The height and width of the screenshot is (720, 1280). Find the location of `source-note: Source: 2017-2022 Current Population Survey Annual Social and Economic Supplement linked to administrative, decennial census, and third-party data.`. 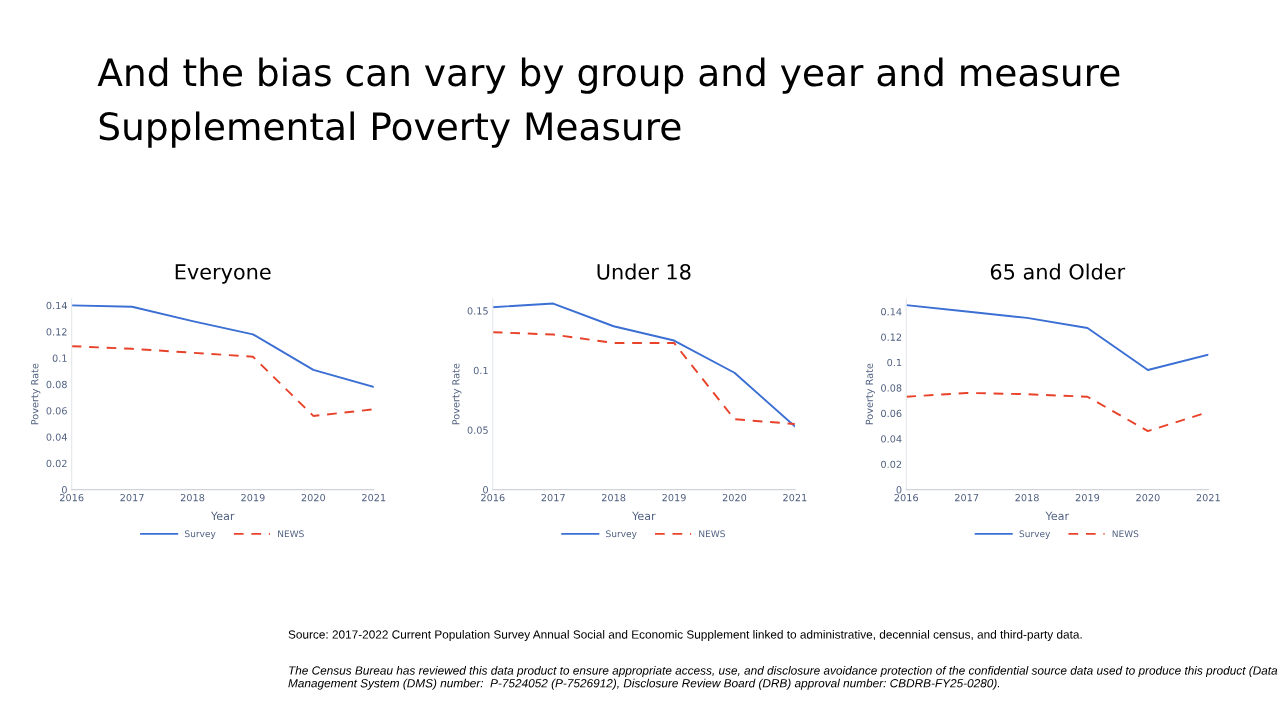

source-note: Source: 2017-2022 Current Population Survey Annual Social and Economic Supplement linked to administrative, decennial census, and third-party data. is located at coordinates (685, 636).